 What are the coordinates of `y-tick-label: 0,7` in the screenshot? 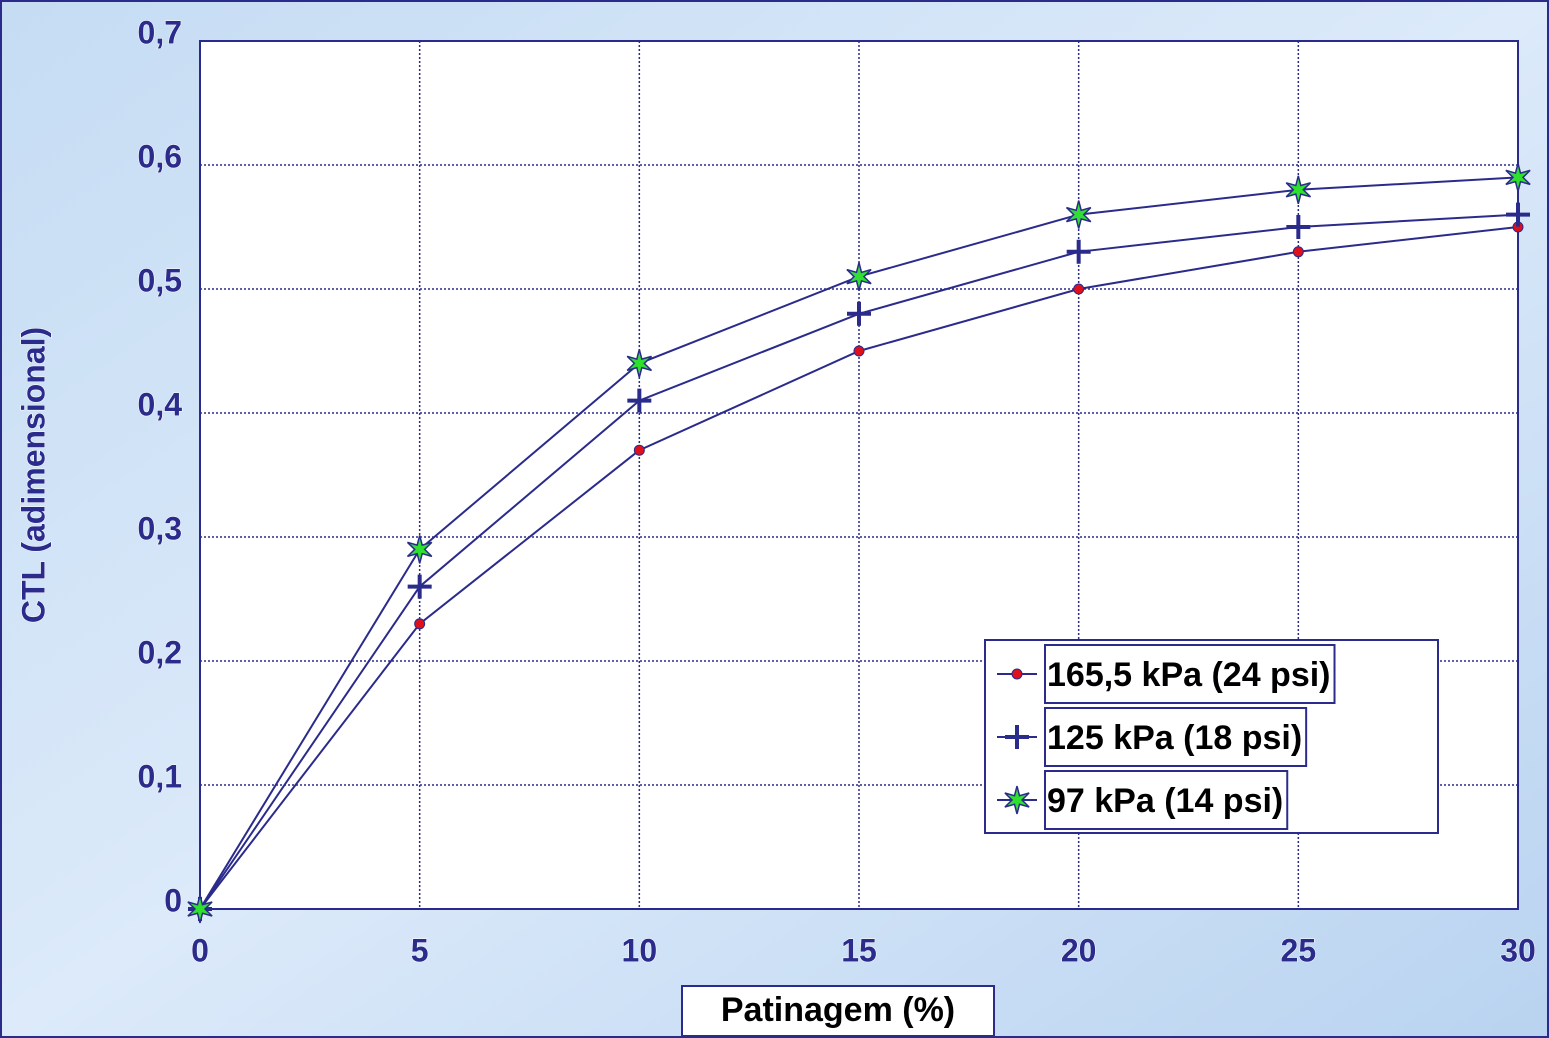 It's located at (160, 32).